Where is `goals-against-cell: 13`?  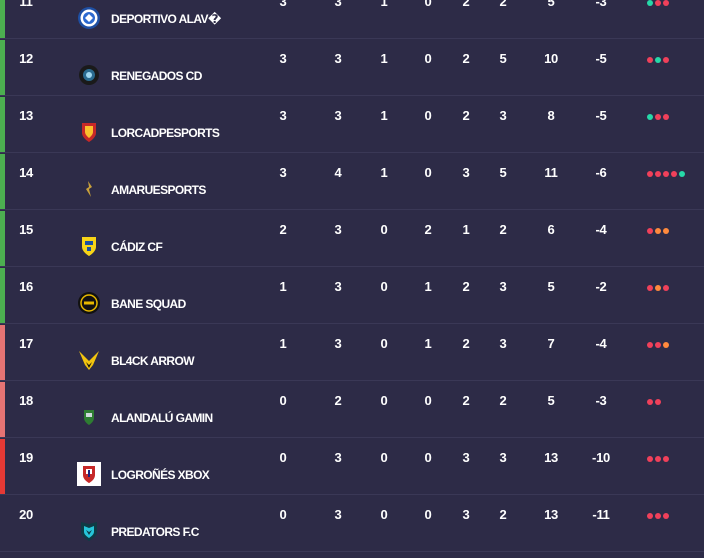
goals-against-cell: 13 is located at coordinates (551, 457).